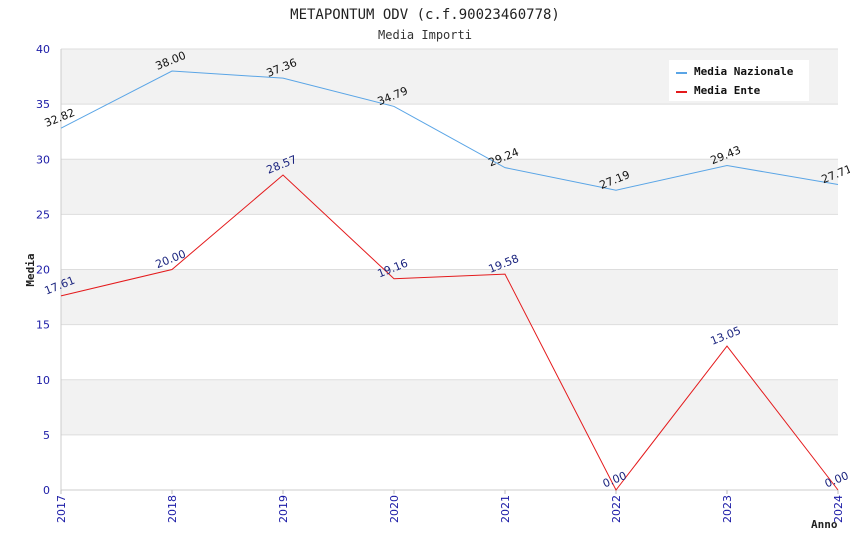 The height and width of the screenshot is (550, 850). I want to click on y-tick-label: 5, so click(46, 435).